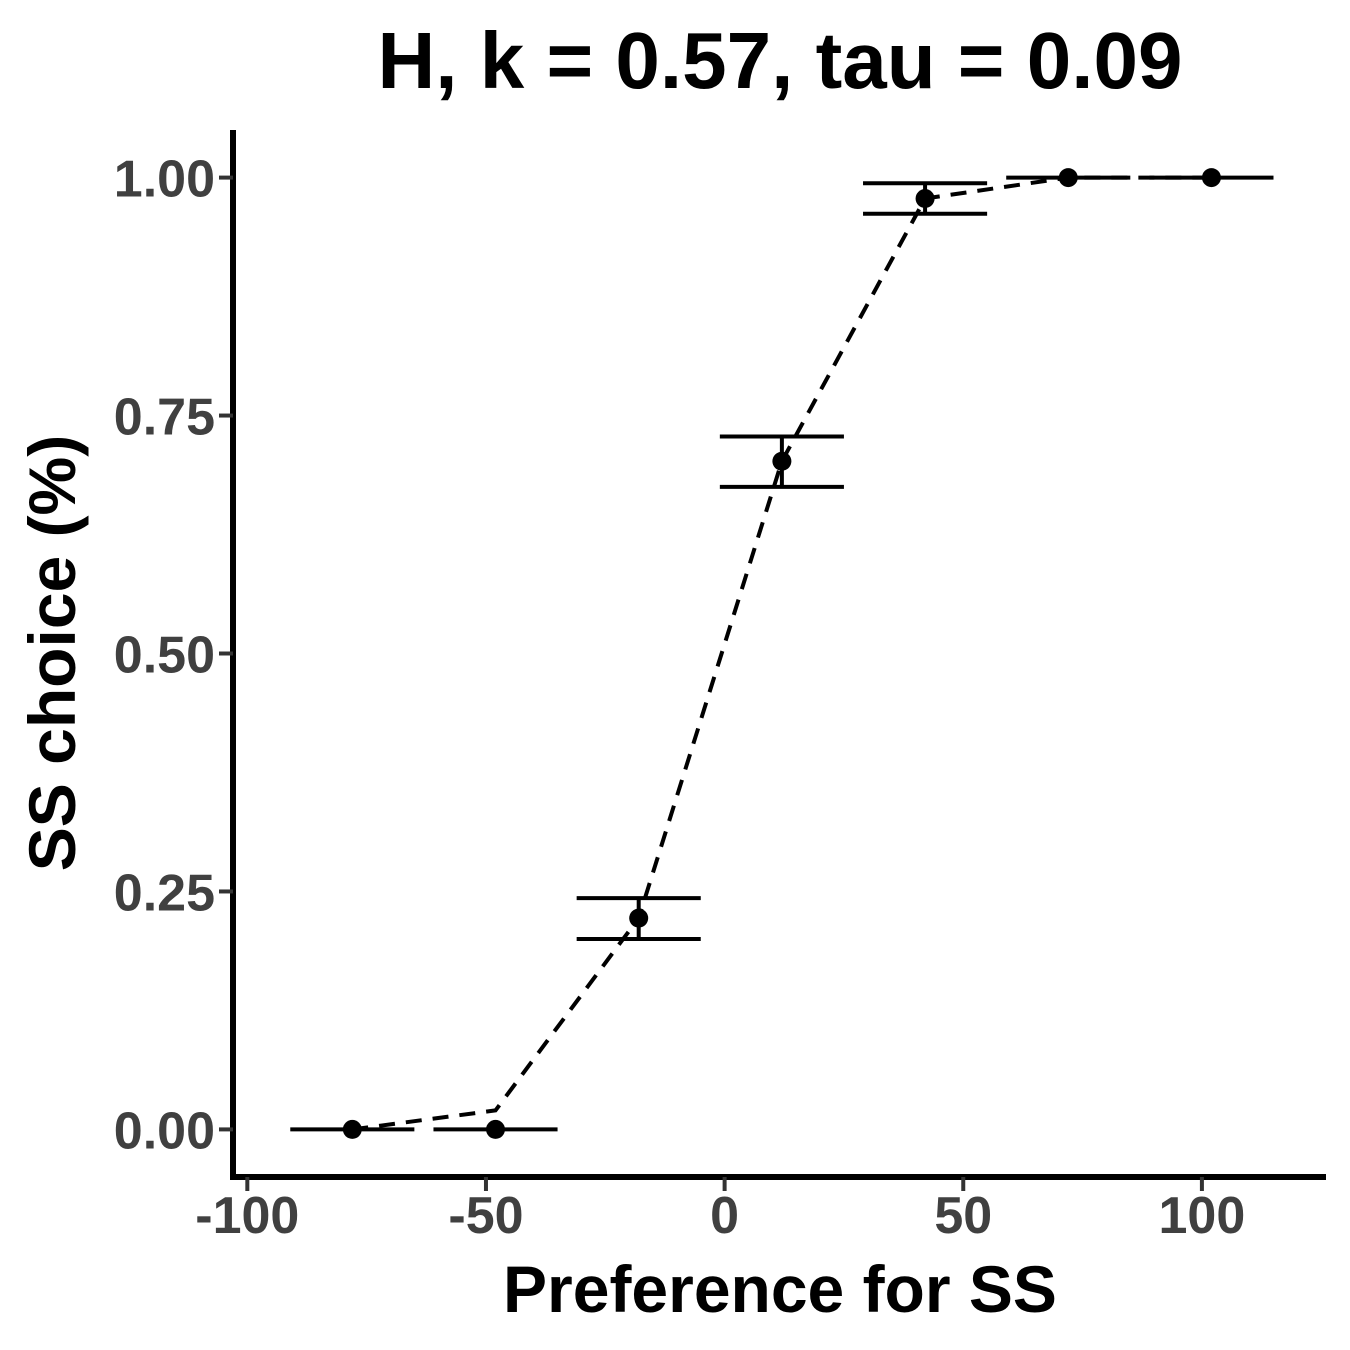 The width and height of the screenshot is (1350, 1350). What do you see at coordinates (164, 418) in the screenshot?
I see `y-tick-label: 0.75` at bounding box center [164, 418].